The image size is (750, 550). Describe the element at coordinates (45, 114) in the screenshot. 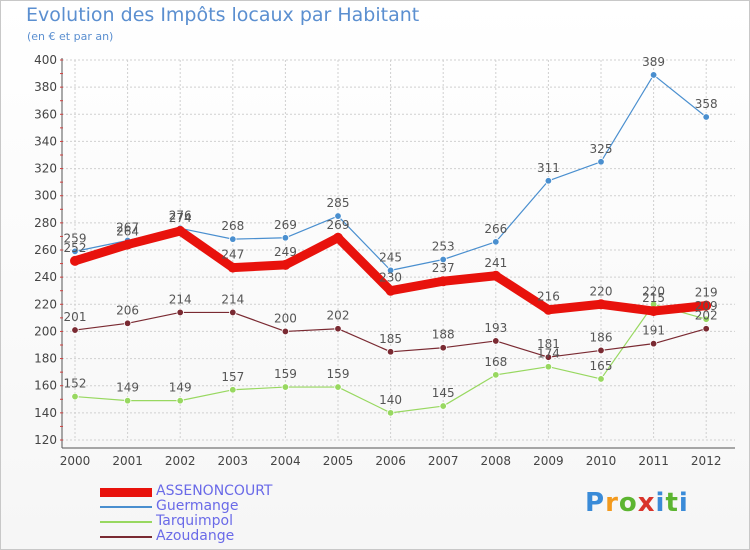

I see `y-tick-label: 360` at that location.